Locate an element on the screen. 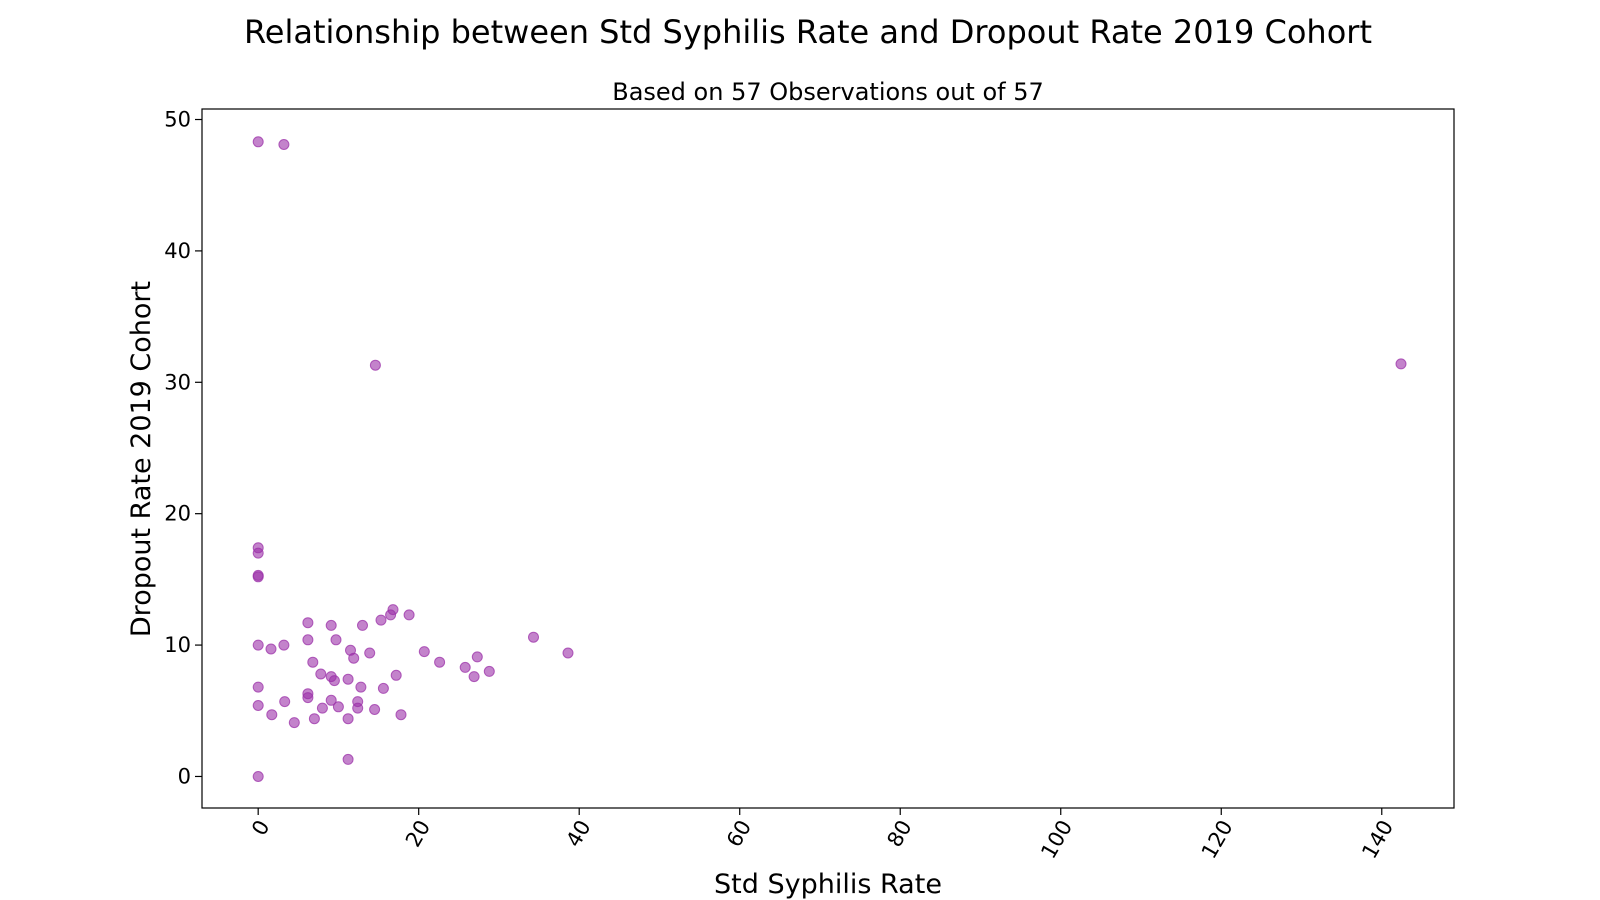 This screenshot has height=900, width=1600. x-tick-label: 80 is located at coordinates (899, 833).